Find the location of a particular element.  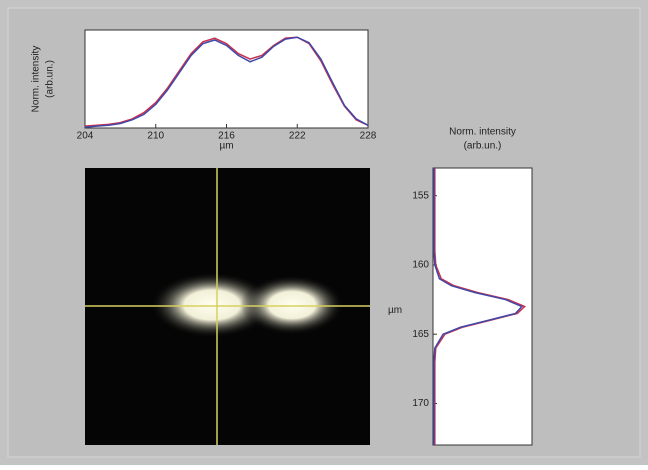

plot-title: (arb.un.) is located at coordinates (483, 146).